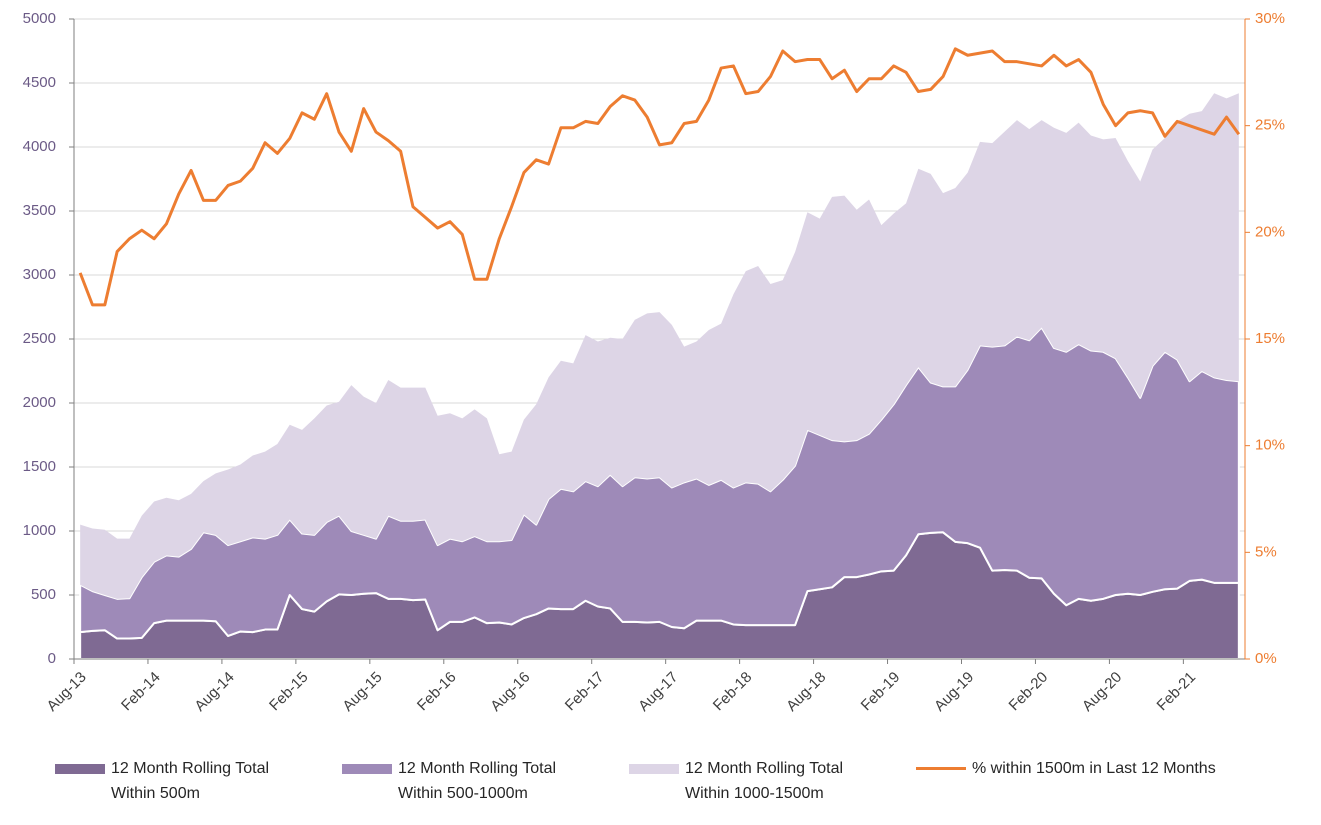 The image size is (1321, 825). What do you see at coordinates (39, 146) in the screenshot?
I see `y-tick-label: 4000` at bounding box center [39, 146].